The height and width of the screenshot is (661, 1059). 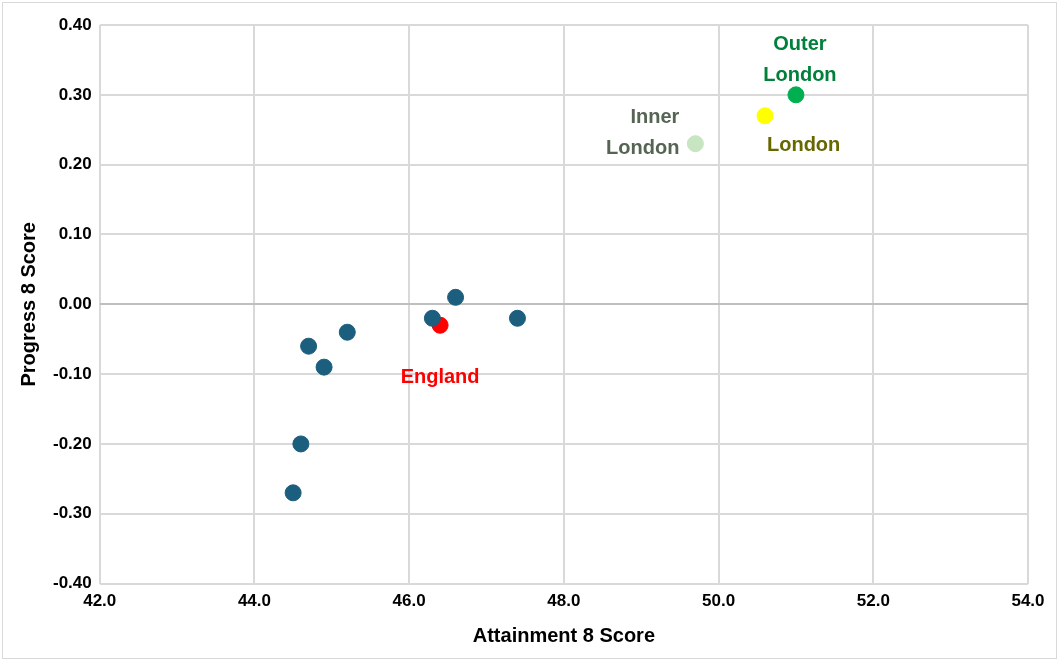 I want to click on y-tick-label: -0.40, so click(x=72, y=583).